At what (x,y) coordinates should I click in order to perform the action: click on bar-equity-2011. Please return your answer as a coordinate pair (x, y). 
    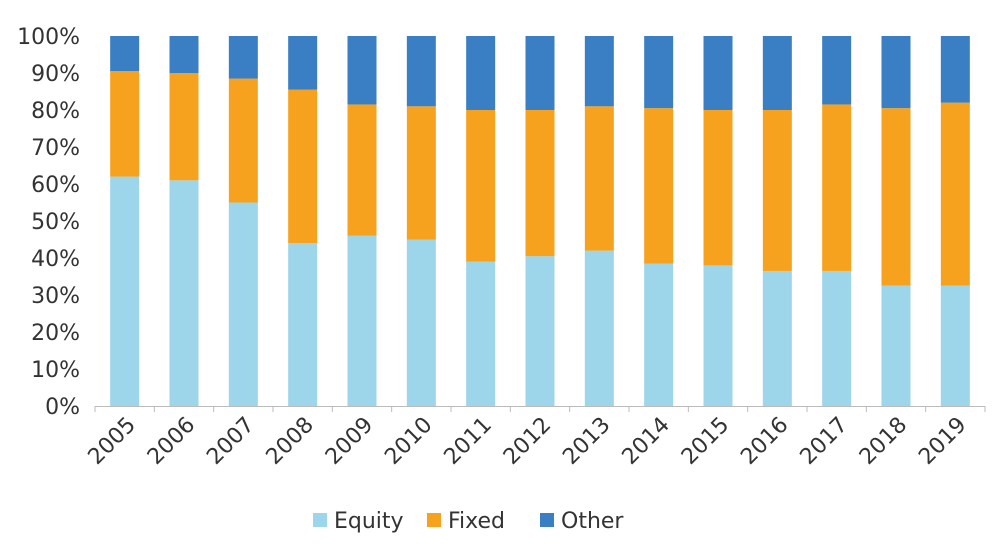
    Looking at the image, I should click on (481, 333).